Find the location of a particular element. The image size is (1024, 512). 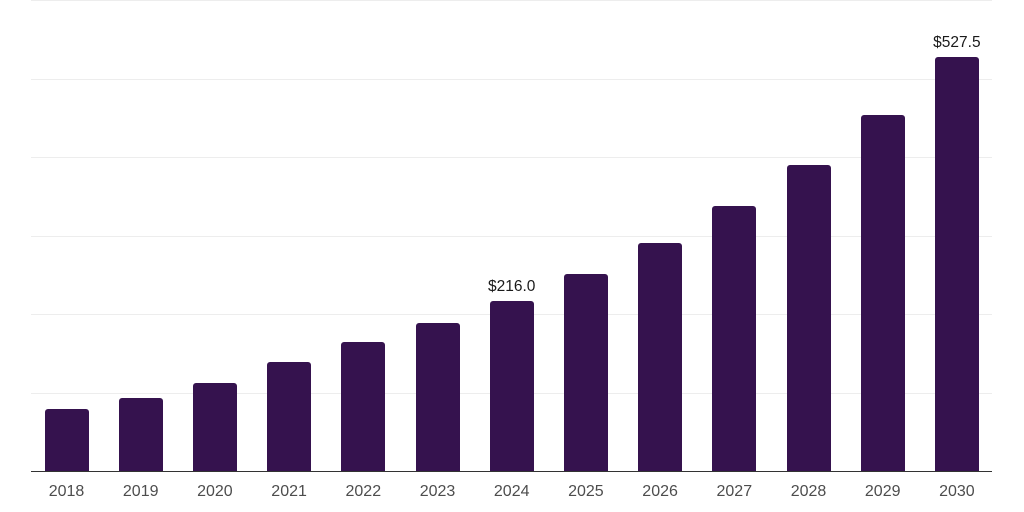

bar-2026 is located at coordinates (660, 357).